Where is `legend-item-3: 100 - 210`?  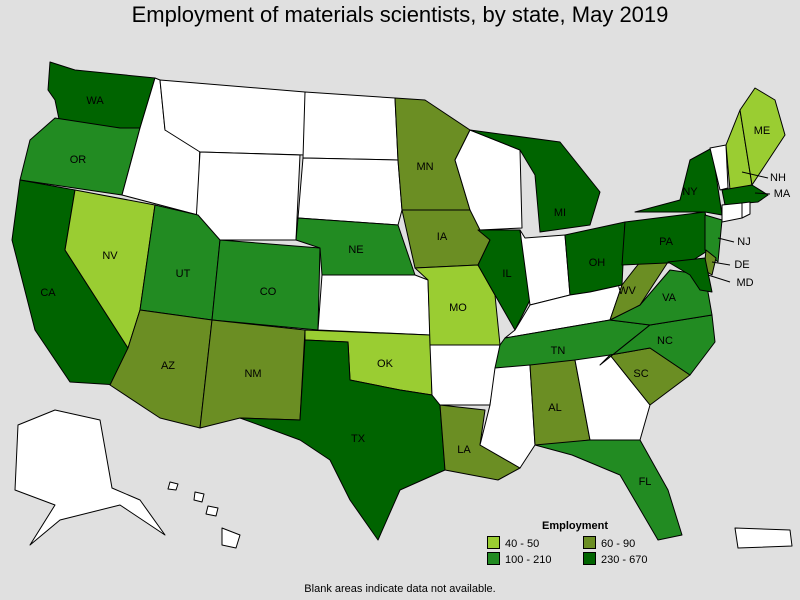 legend-item-3: 100 - 210 is located at coordinates (519, 559).